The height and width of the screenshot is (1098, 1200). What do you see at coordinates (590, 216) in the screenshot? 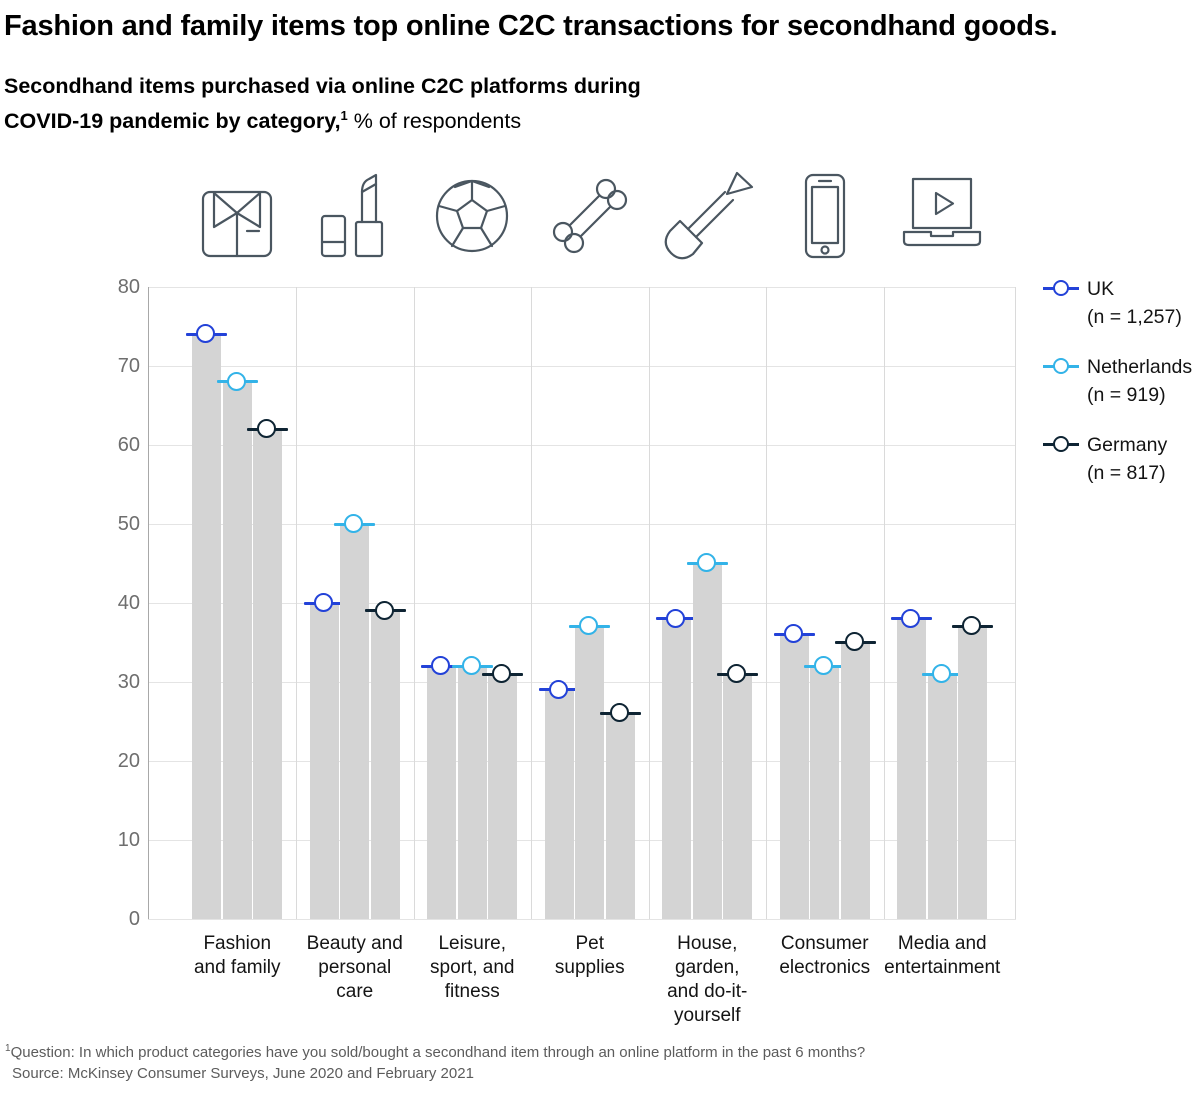
I see `bone-icon` at bounding box center [590, 216].